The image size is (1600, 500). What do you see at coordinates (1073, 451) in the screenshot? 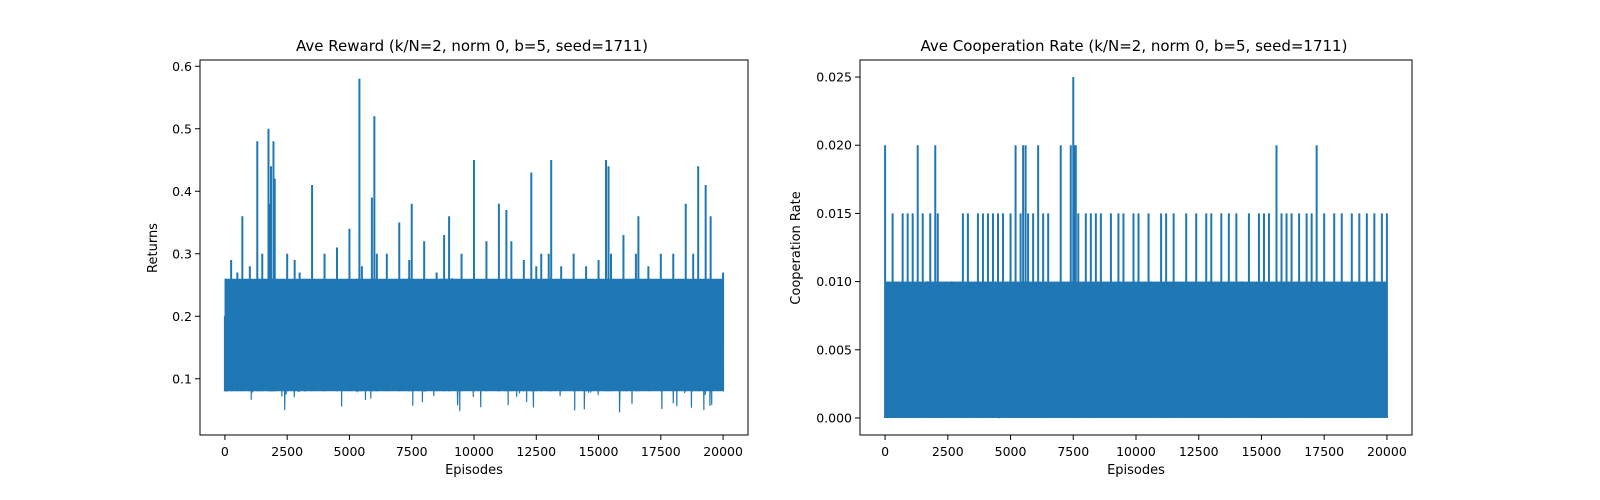
I see `cooperation-x-tick-label: 7500` at bounding box center [1073, 451].